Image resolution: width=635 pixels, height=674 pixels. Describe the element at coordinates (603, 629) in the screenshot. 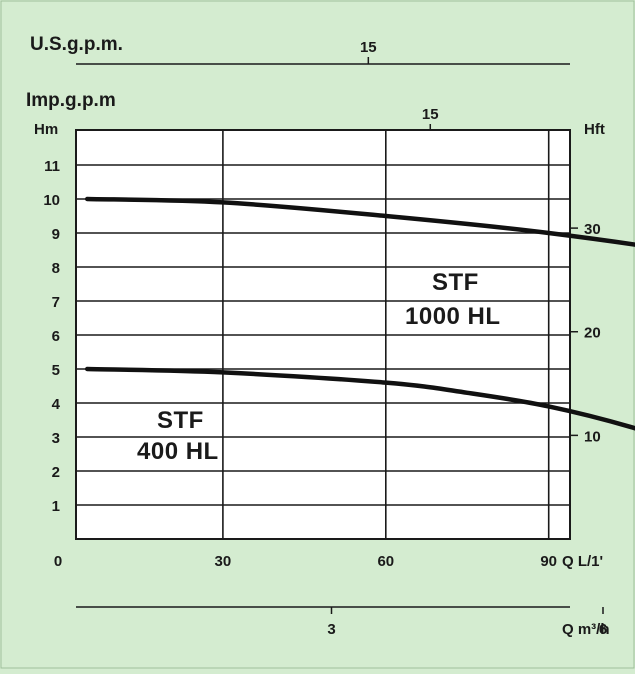

I see `m3h-tick-label: 6` at that location.